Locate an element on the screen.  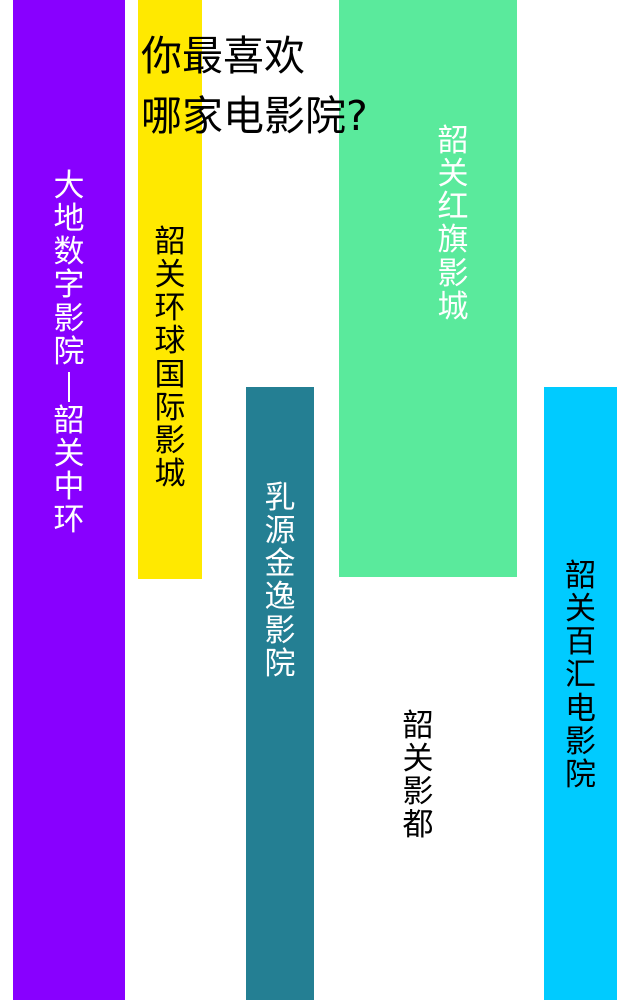
cinema-label-jinyi: 乳源金逸影院 is located at coordinates (280, 581).